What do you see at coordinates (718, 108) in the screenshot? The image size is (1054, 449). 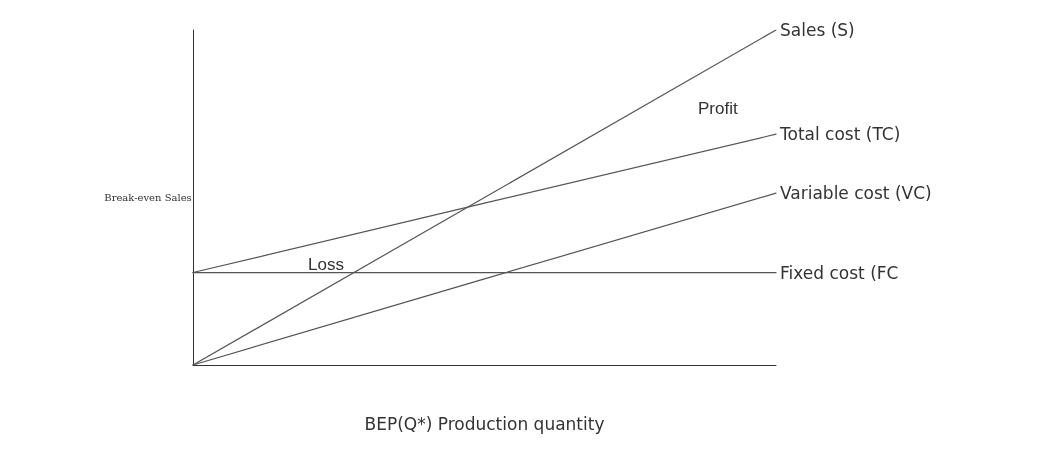 I see `annotation: Profit` at bounding box center [718, 108].